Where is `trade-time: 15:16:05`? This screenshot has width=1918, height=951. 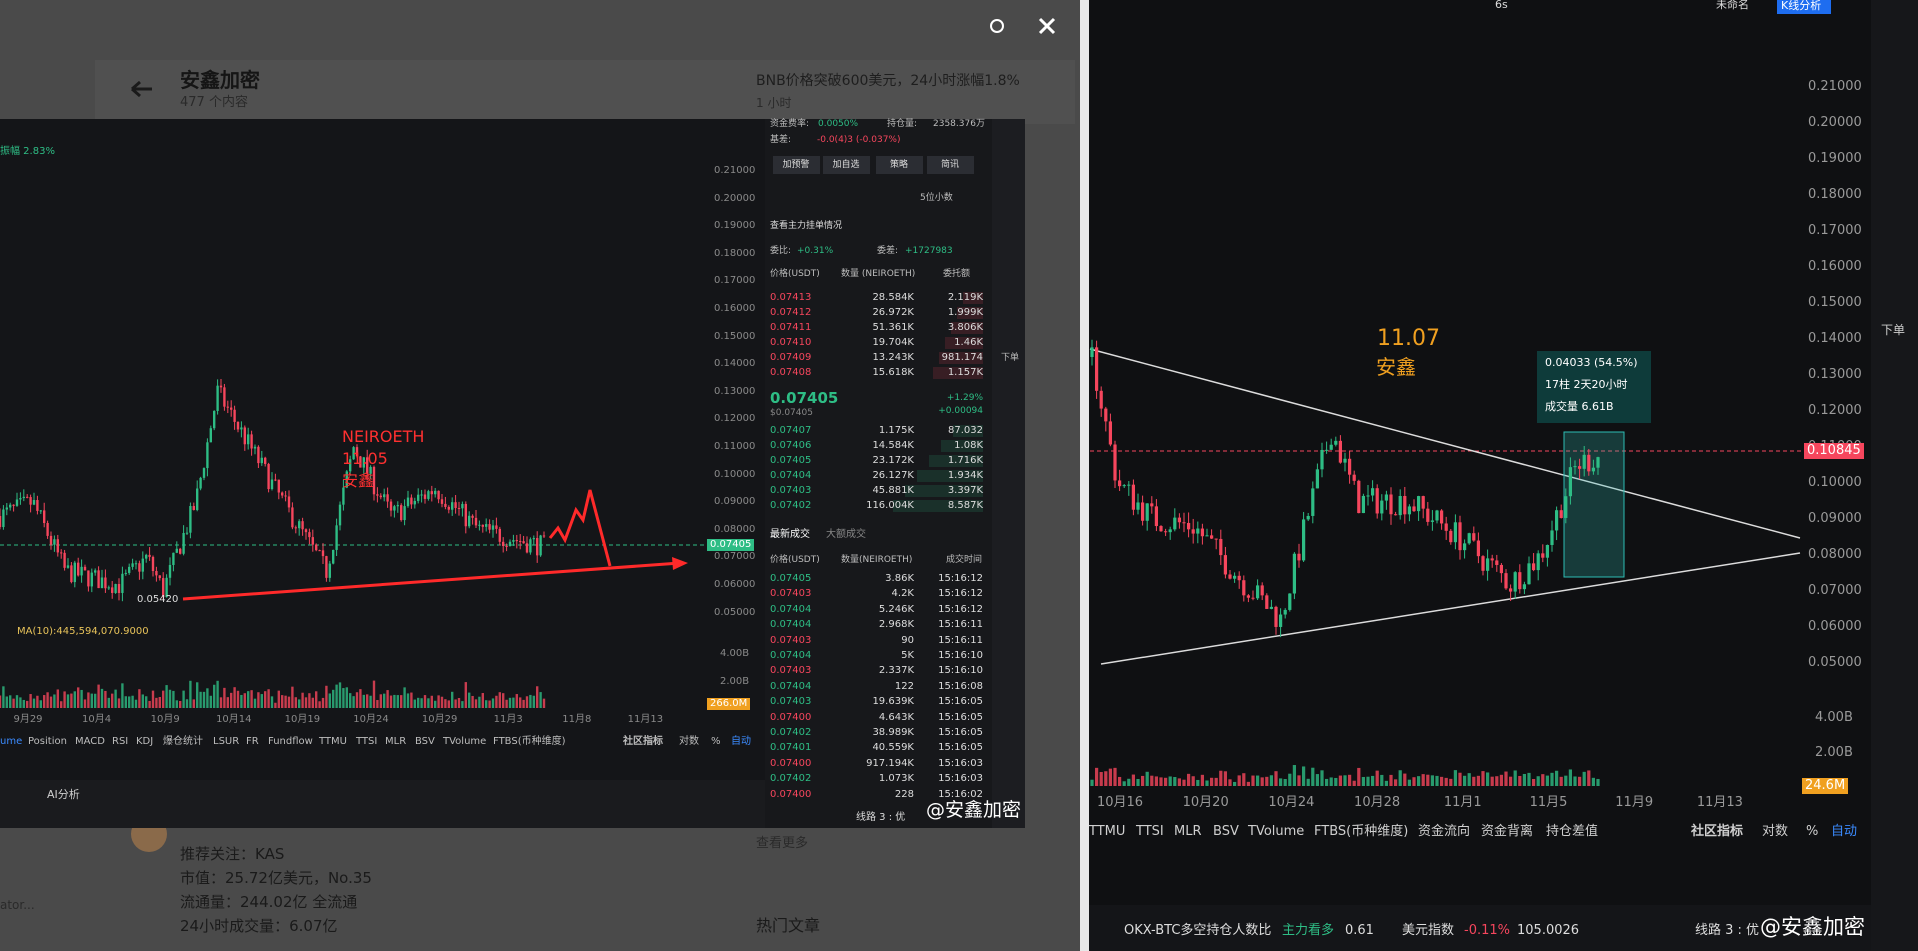 trade-time: 15:16:05 is located at coordinates (960, 748).